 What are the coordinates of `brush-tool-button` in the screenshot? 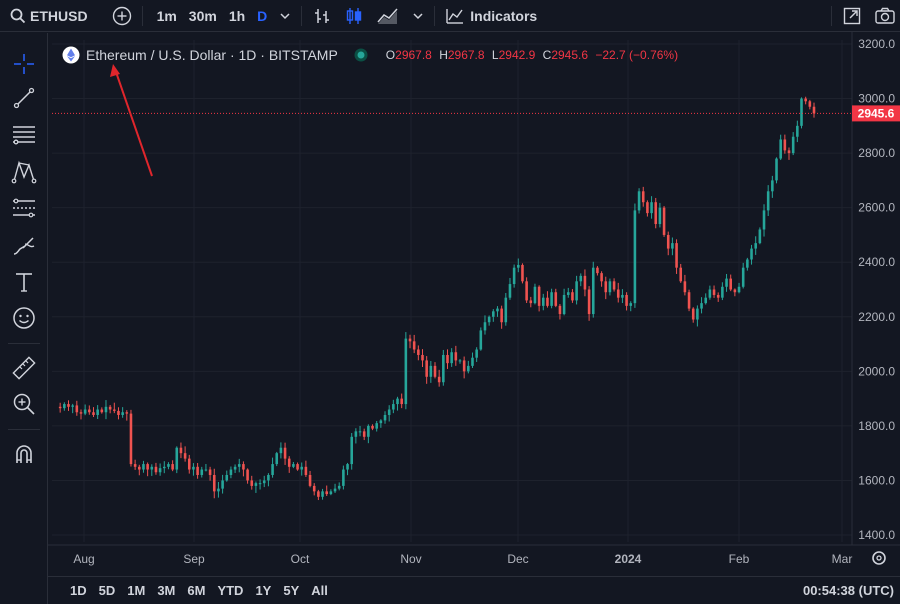 It's located at (24, 246).